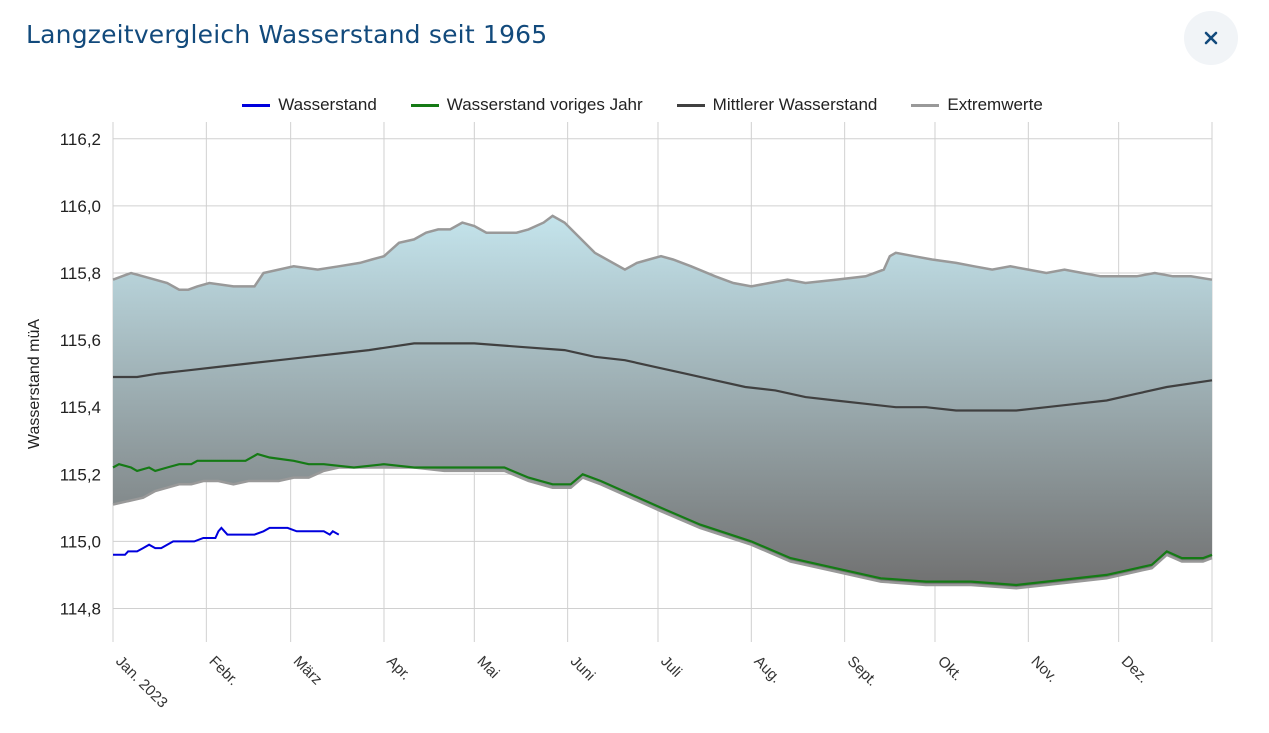  Describe the element at coordinates (767, 670) in the screenshot. I see `x-tick-label: Aug.` at that location.